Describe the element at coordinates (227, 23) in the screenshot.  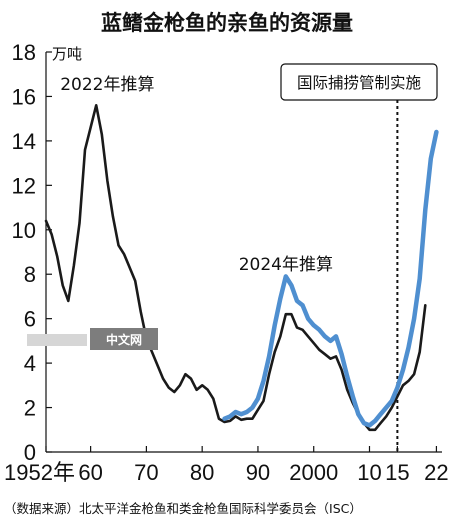
I see `chart-title: 蓝鳍金枪鱼的亲鱼的资源量` at that location.